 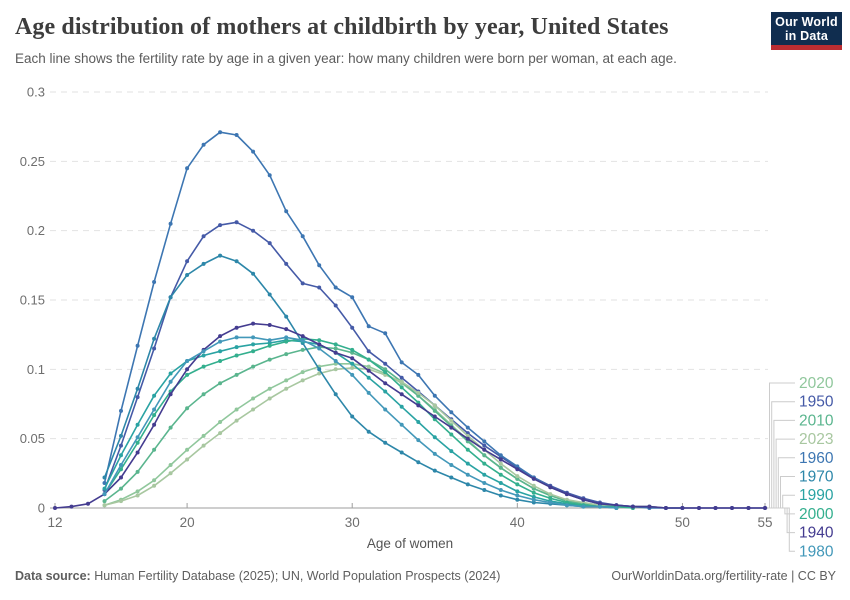 I want to click on owid-logo: Our World in Data, so click(x=806, y=31).